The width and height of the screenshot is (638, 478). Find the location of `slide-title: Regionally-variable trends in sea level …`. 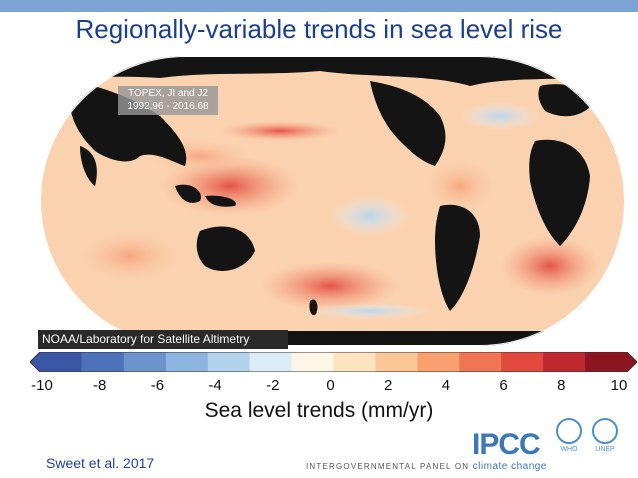

slide-title: Regionally-variable trends in sea level … is located at coordinates (319, 29).